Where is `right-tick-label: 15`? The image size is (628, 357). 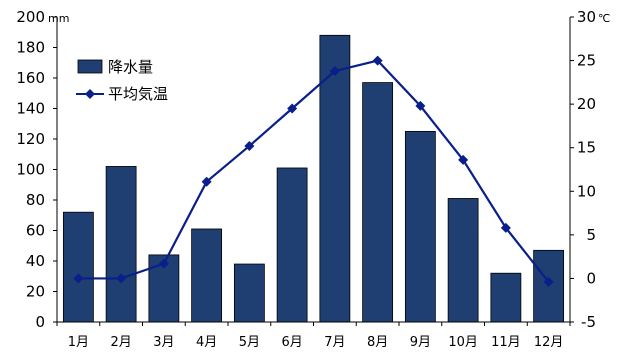
right-tick-label: 15 is located at coordinates (586, 148).